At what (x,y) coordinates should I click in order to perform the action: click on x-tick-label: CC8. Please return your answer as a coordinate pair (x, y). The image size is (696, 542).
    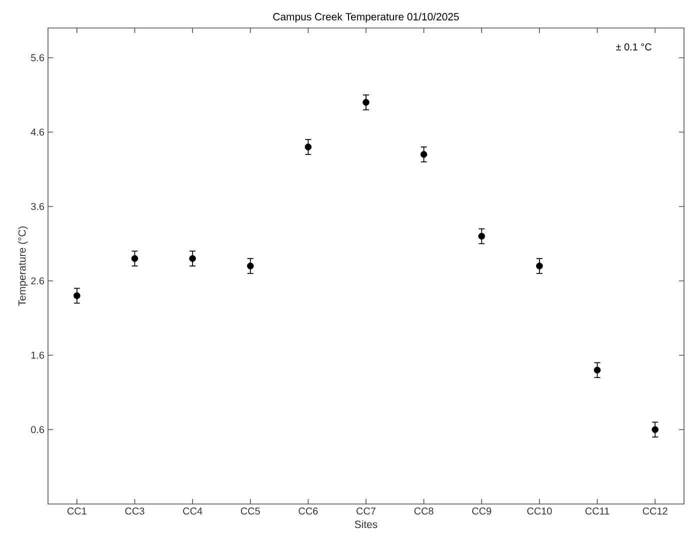
    Looking at the image, I should click on (424, 511).